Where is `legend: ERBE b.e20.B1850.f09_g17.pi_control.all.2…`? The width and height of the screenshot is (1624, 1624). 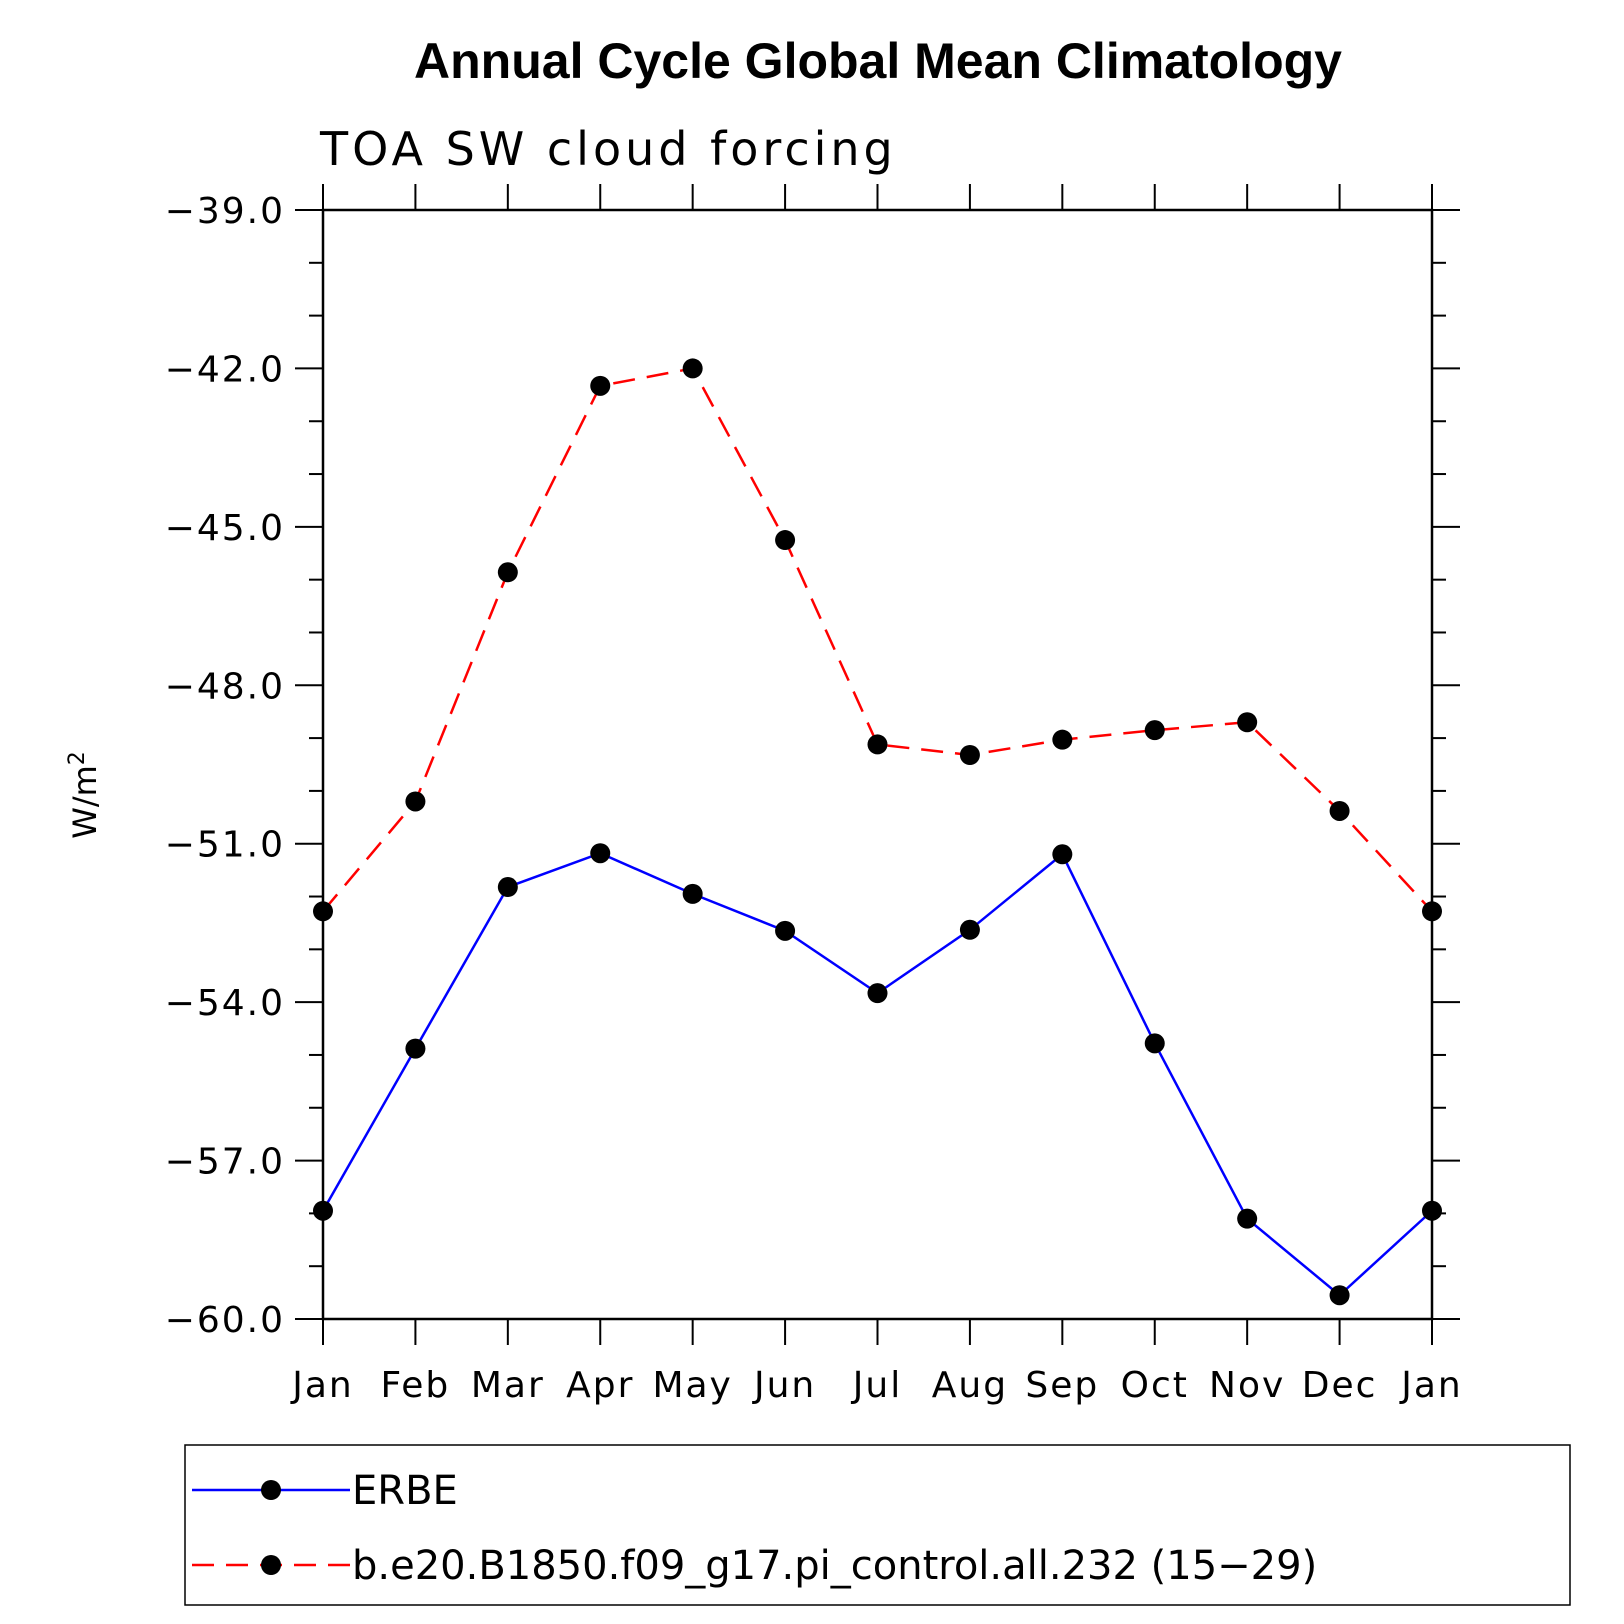 legend: ERBE b.e20.B1850.f09_g17.pi_control.all.2… is located at coordinates (877, 1525).